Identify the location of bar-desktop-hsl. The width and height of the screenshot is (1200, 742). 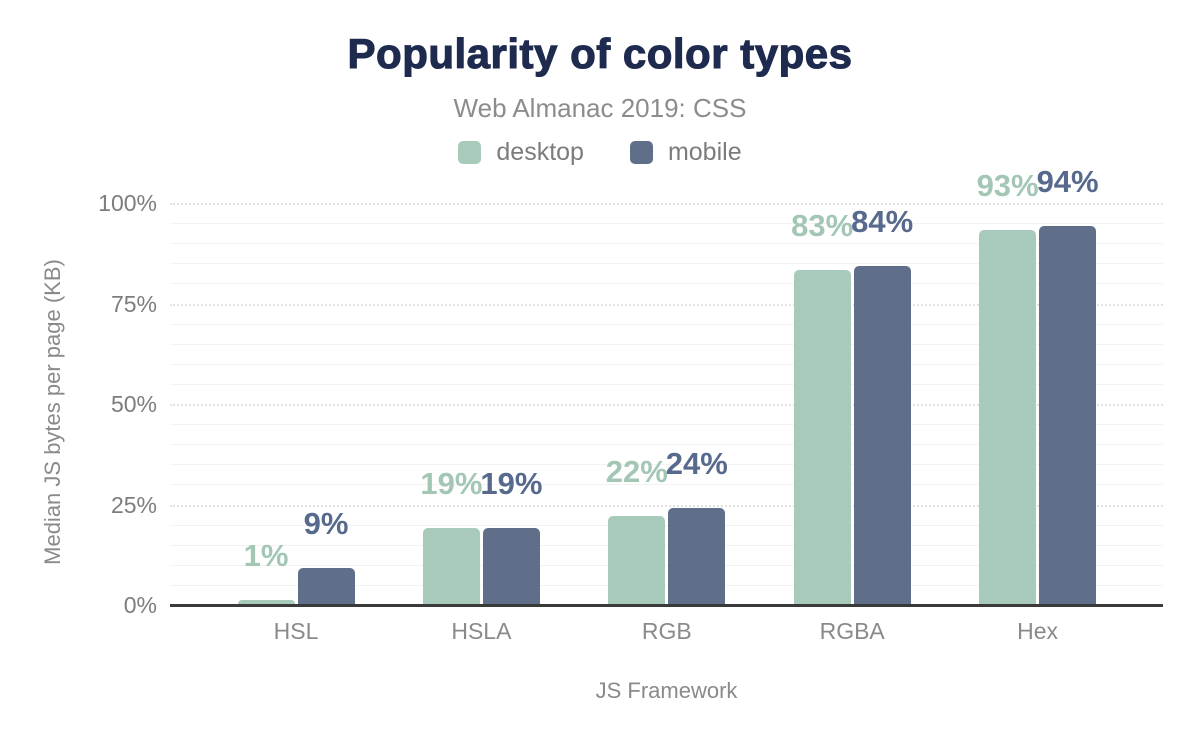
(266, 601).